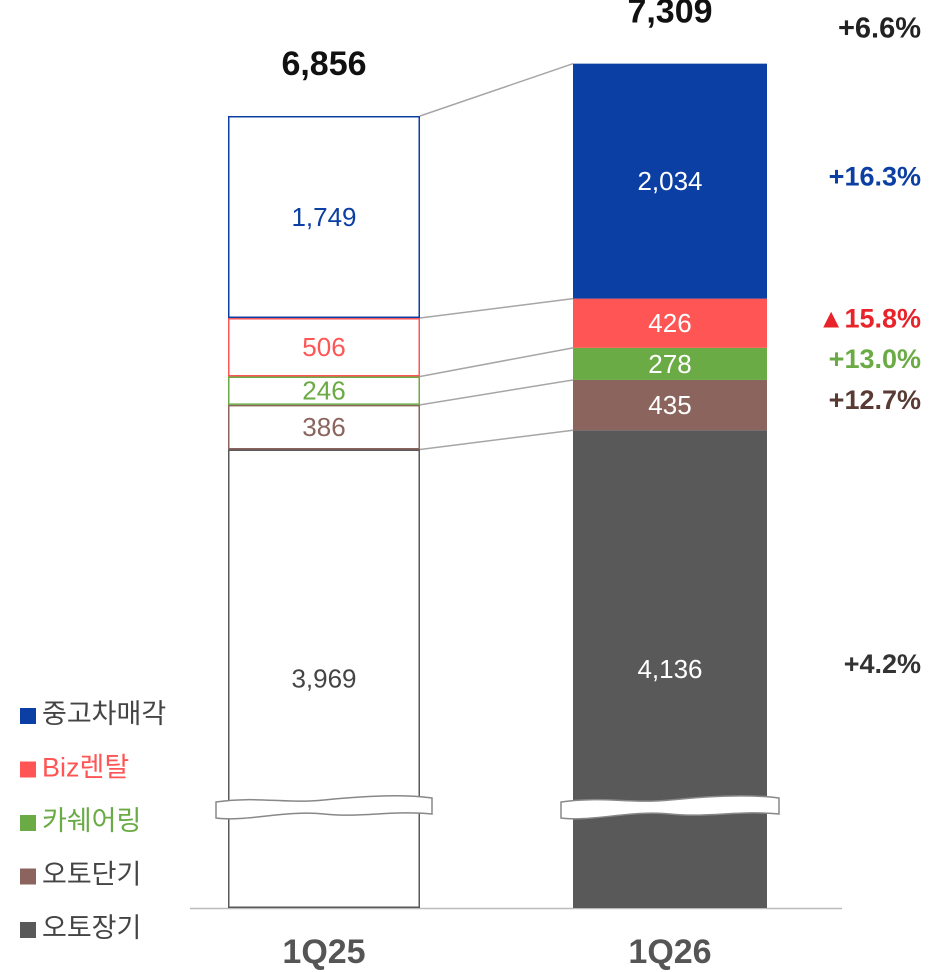 This screenshot has height=972, width=931. I want to click on value-label: 506, so click(323, 347).